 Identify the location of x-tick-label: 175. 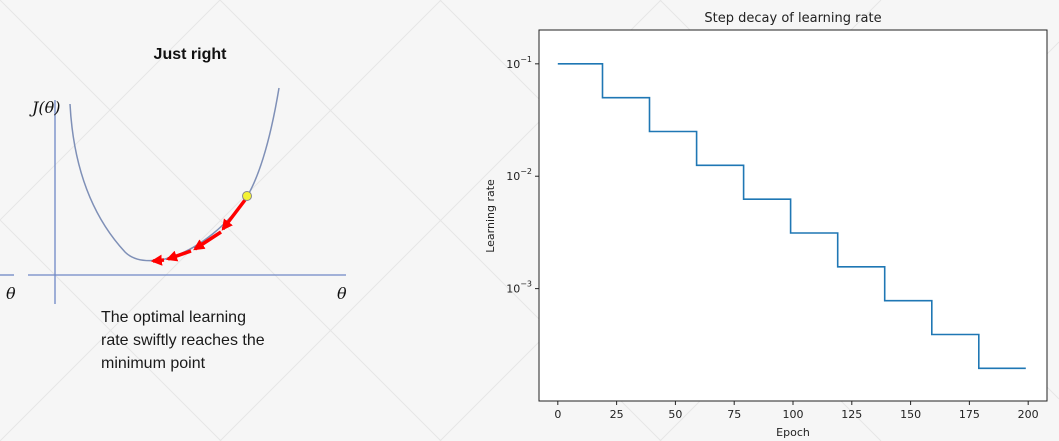
(969, 414).